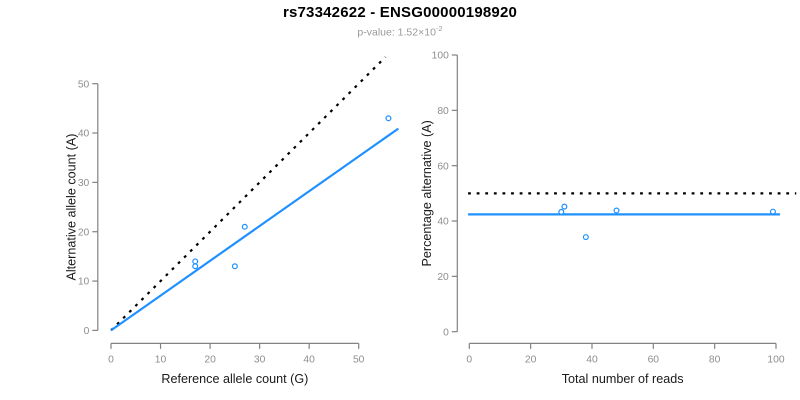 This screenshot has width=800, height=400. Describe the element at coordinates (715, 360) in the screenshot. I see `x-tick-label: 80` at that location.